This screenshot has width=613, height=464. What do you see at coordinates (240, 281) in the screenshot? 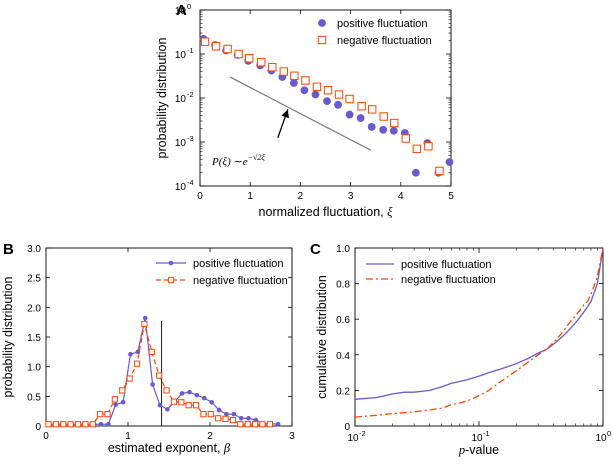
I see `legend-label: negative fluctuation` at bounding box center [240, 281].